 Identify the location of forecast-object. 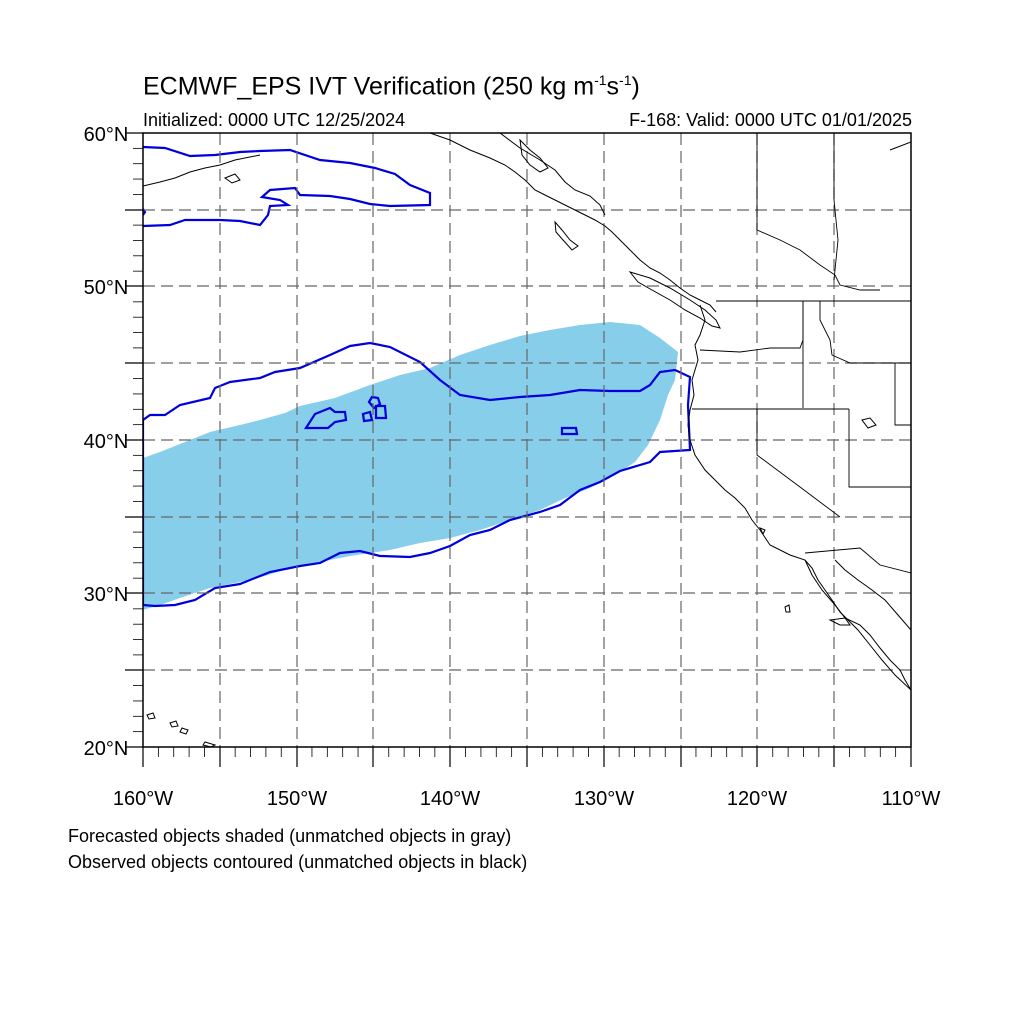
(410, 466).